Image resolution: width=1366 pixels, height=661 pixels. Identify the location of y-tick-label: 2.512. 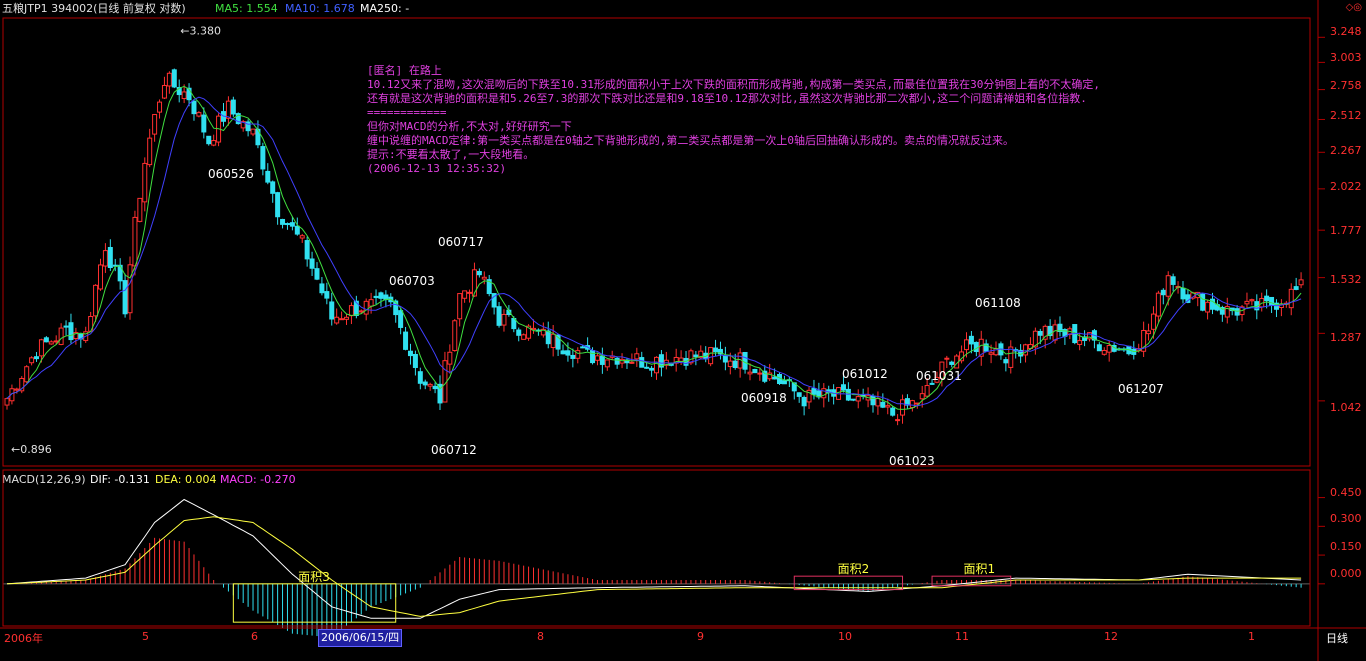
(1346, 115).